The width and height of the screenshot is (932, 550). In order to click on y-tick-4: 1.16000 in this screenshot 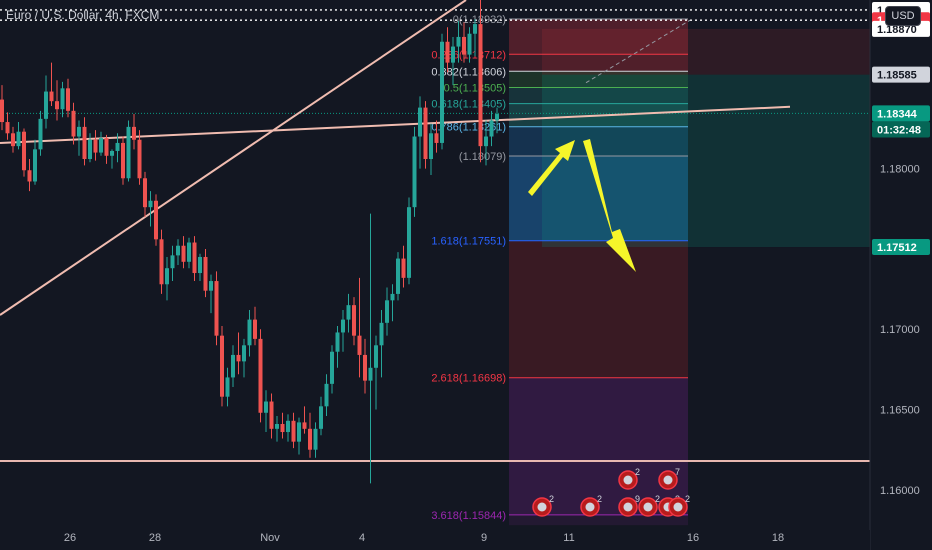, I will do `click(900, 491)`.